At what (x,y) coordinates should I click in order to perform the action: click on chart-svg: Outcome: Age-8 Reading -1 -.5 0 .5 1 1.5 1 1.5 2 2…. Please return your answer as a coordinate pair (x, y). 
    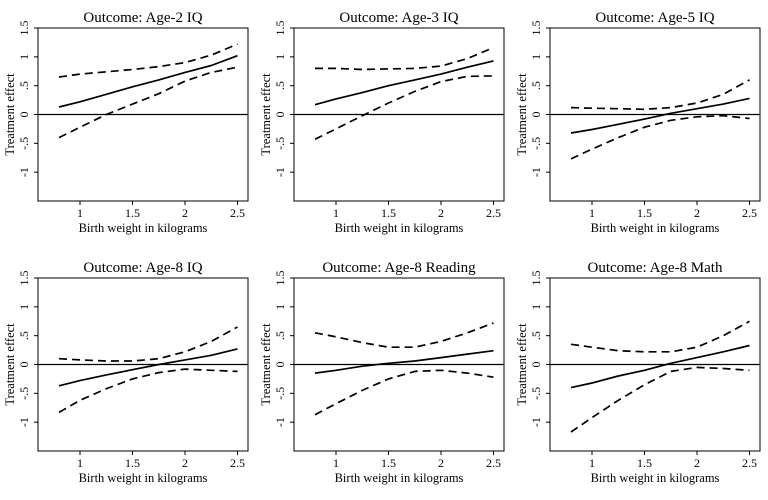
    Looking at the image, I should click on (382, 372).